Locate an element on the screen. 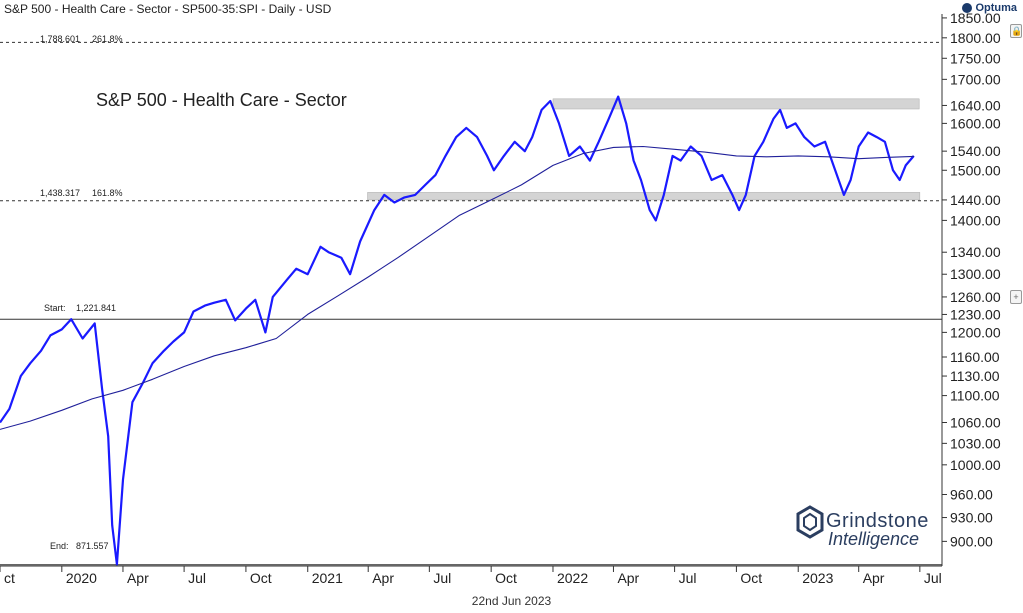 This screenshot has height=613, width=1023. fib-261-pct: 261.8% is located at coordinates (107, 39).